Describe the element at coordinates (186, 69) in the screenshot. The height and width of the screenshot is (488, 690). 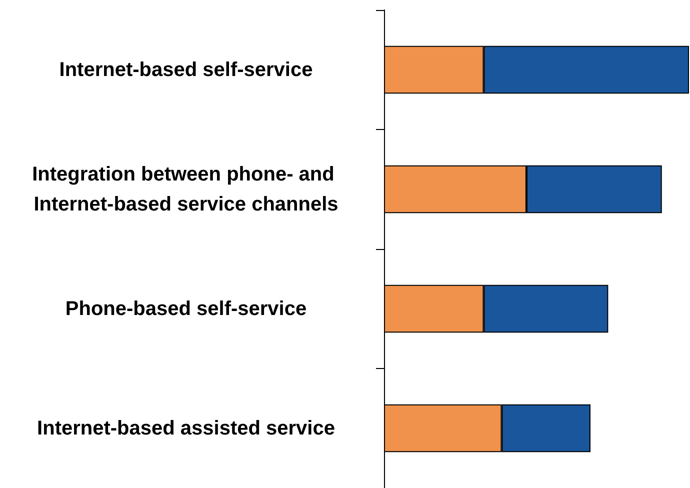
I see `y-tick-label: Internet-based self-service` at that location.